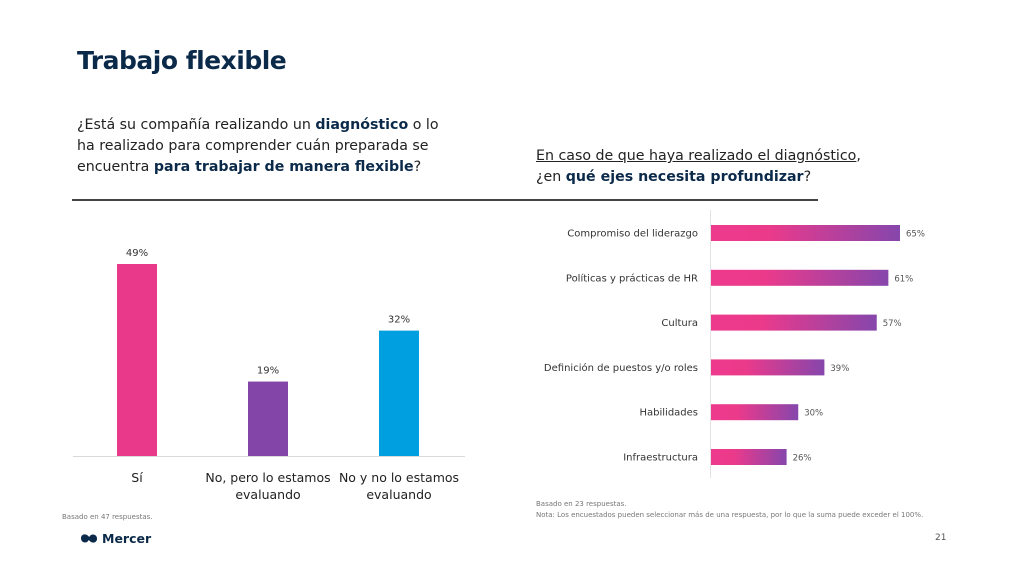 This screenshot has height=576, width=1024. I want to click on right-chart-category-label: Infraestructura, so click(660, 458).